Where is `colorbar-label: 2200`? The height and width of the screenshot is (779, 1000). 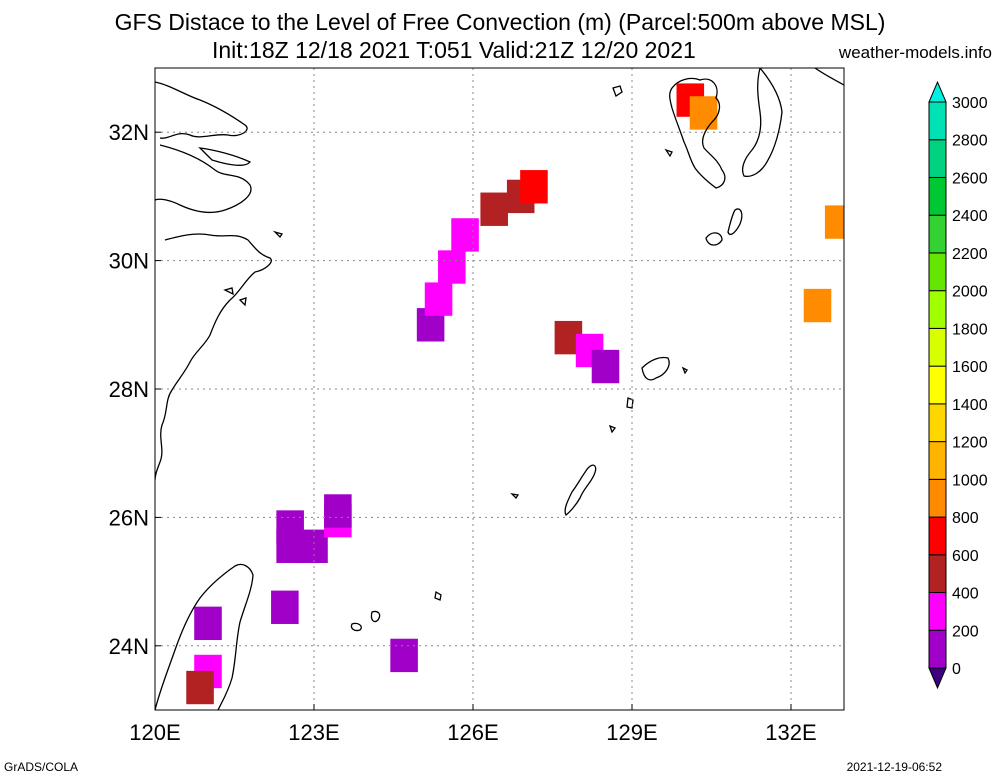 colorbar-label: 2200 is located at coordinates (970, 254).